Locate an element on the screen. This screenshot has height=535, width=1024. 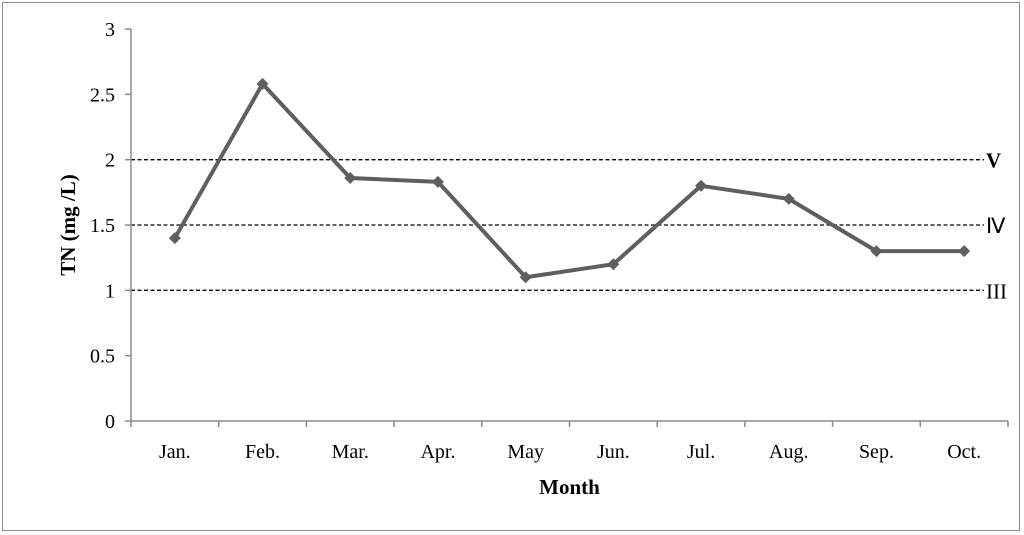
y-axis-ticks: 0 0.5 1 1.5 2 2.5 3 is located at coordinates (110, 226).